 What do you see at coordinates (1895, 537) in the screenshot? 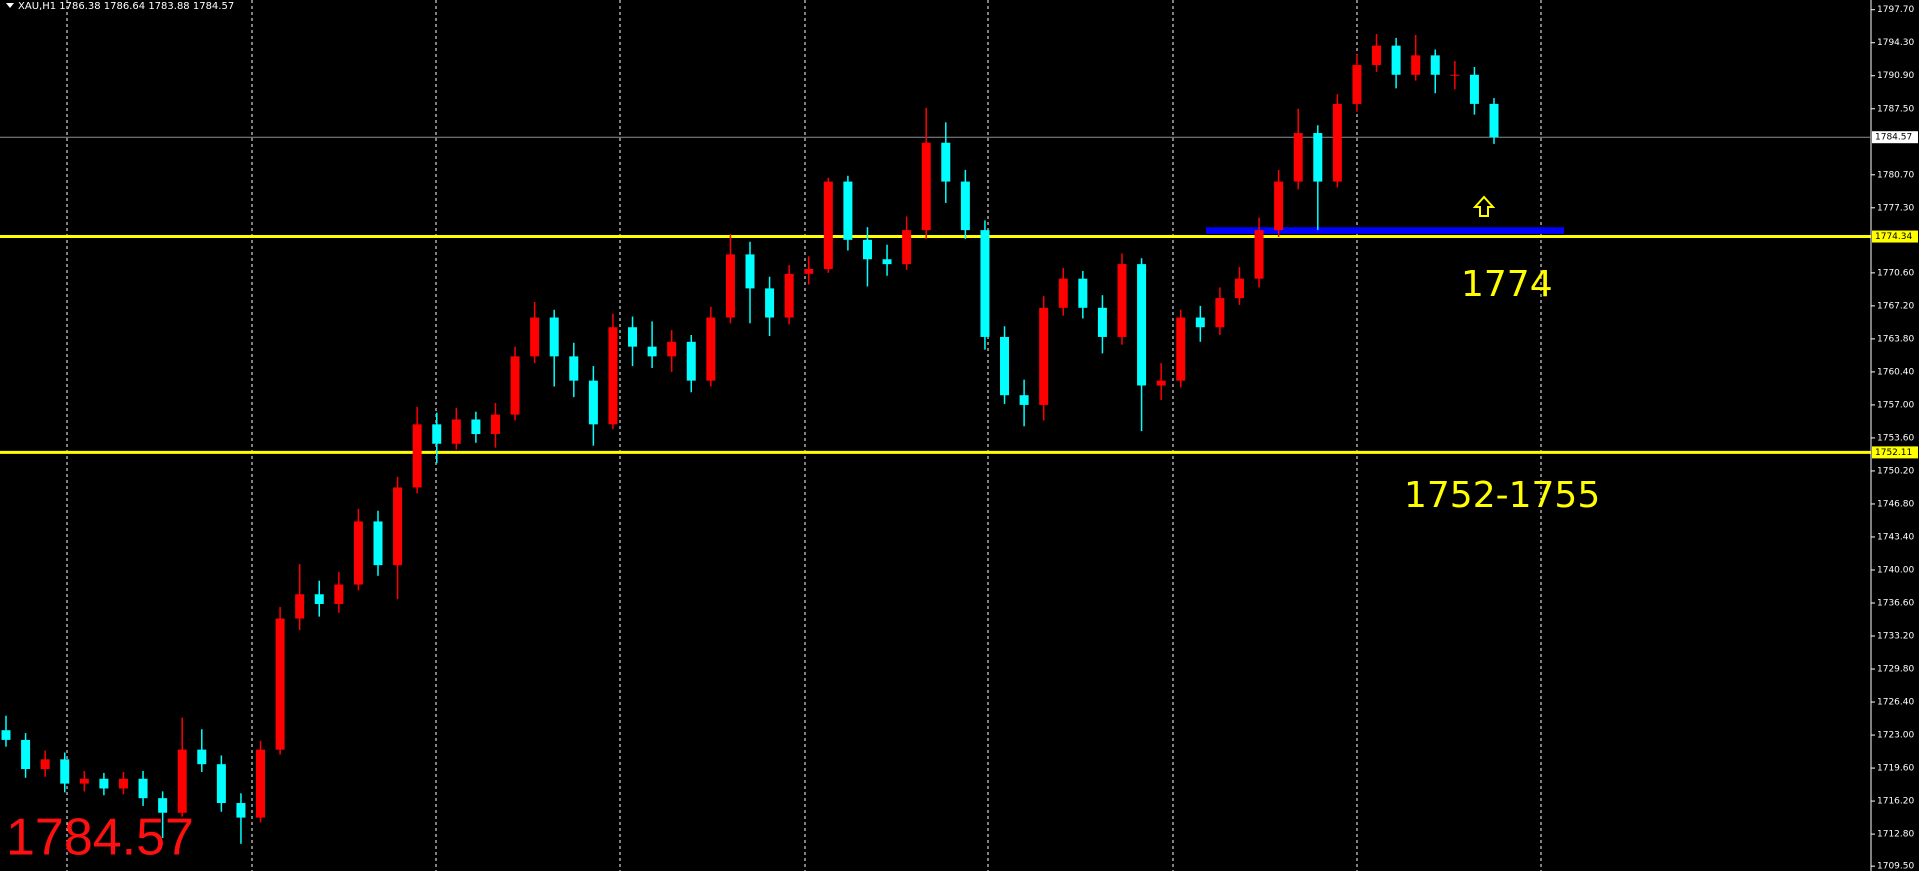
I see `y-tick-label: 1743.40` at bounding box center [1895, 537].